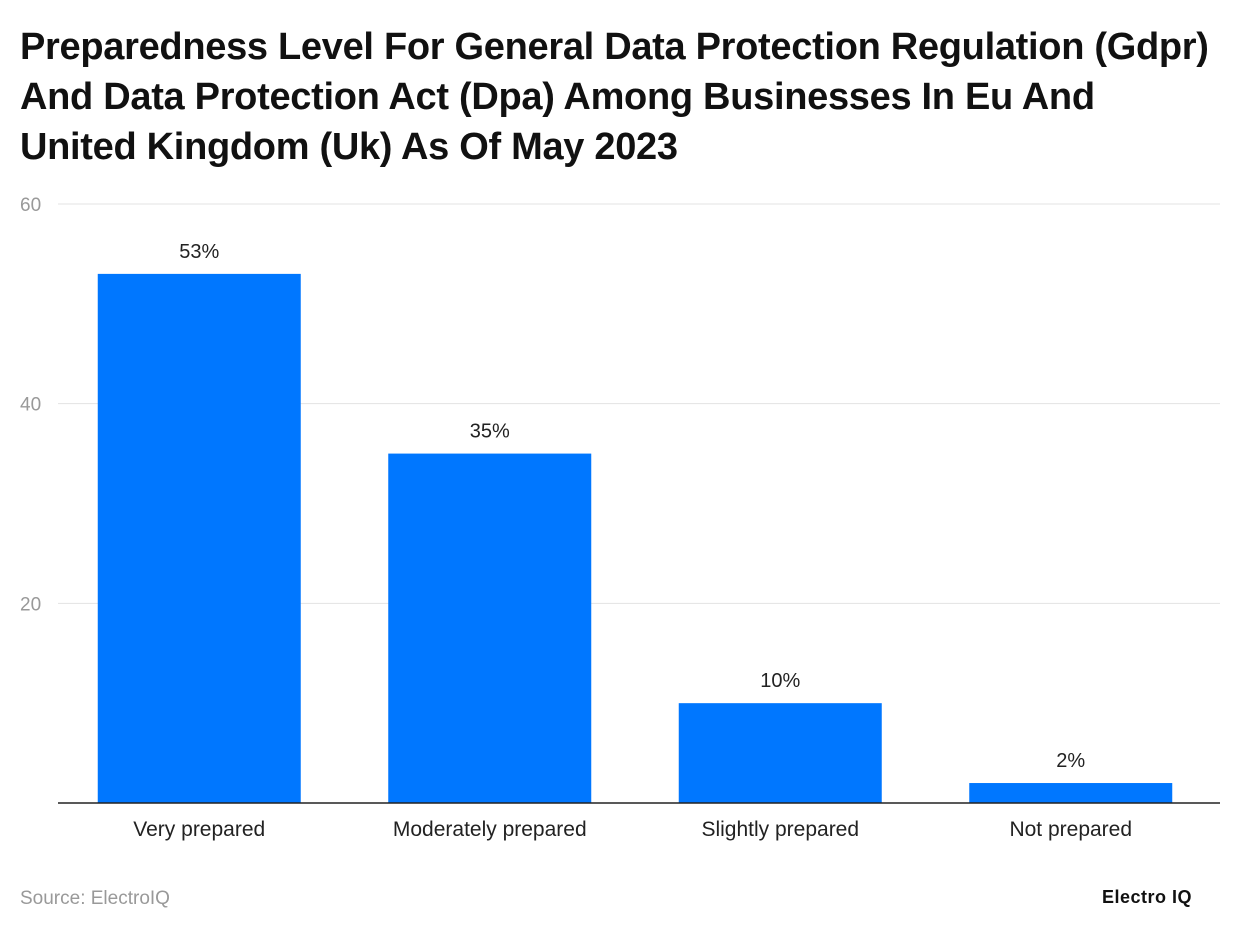  Describe the element at coordinates (780, 681) in the screenshot. I see `data-label: 10%` at that location.